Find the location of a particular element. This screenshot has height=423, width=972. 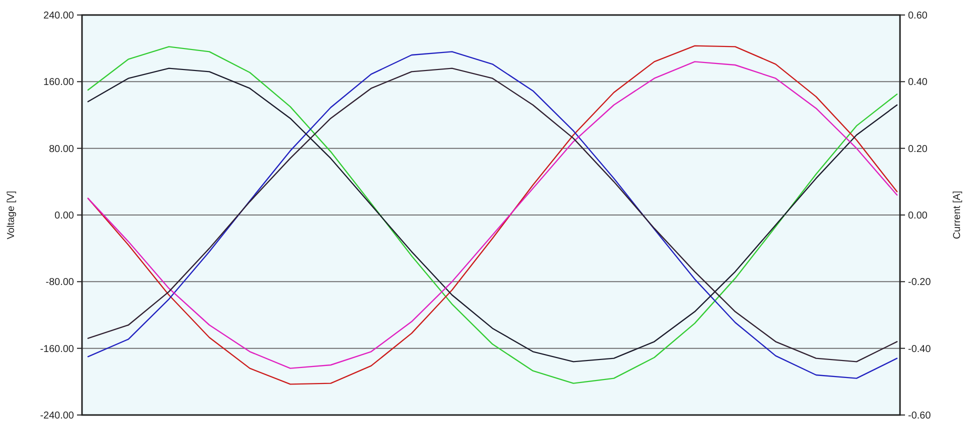

y-tick-label: -240.00 is located at coordinates (57, 416).